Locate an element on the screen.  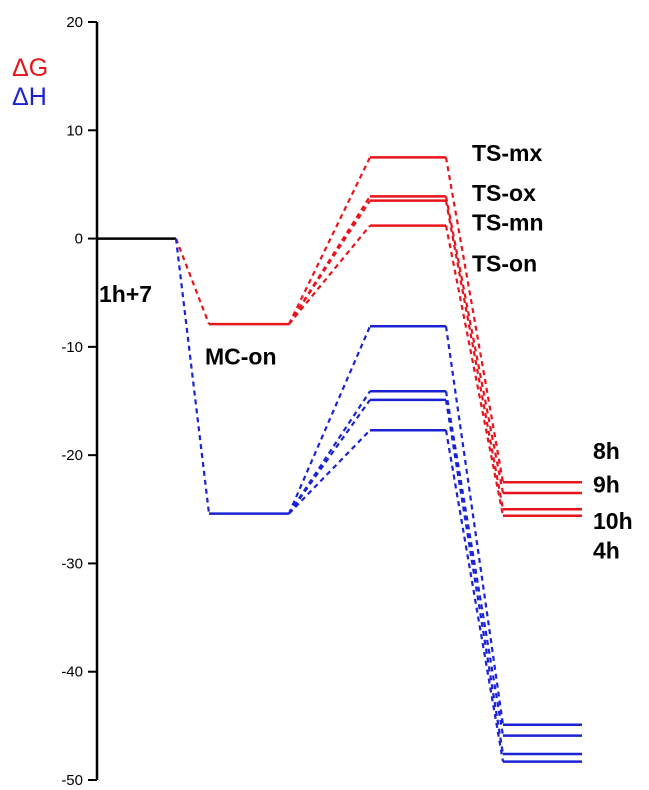
y-tick-label: -20 is located at coordinates (72, 455).